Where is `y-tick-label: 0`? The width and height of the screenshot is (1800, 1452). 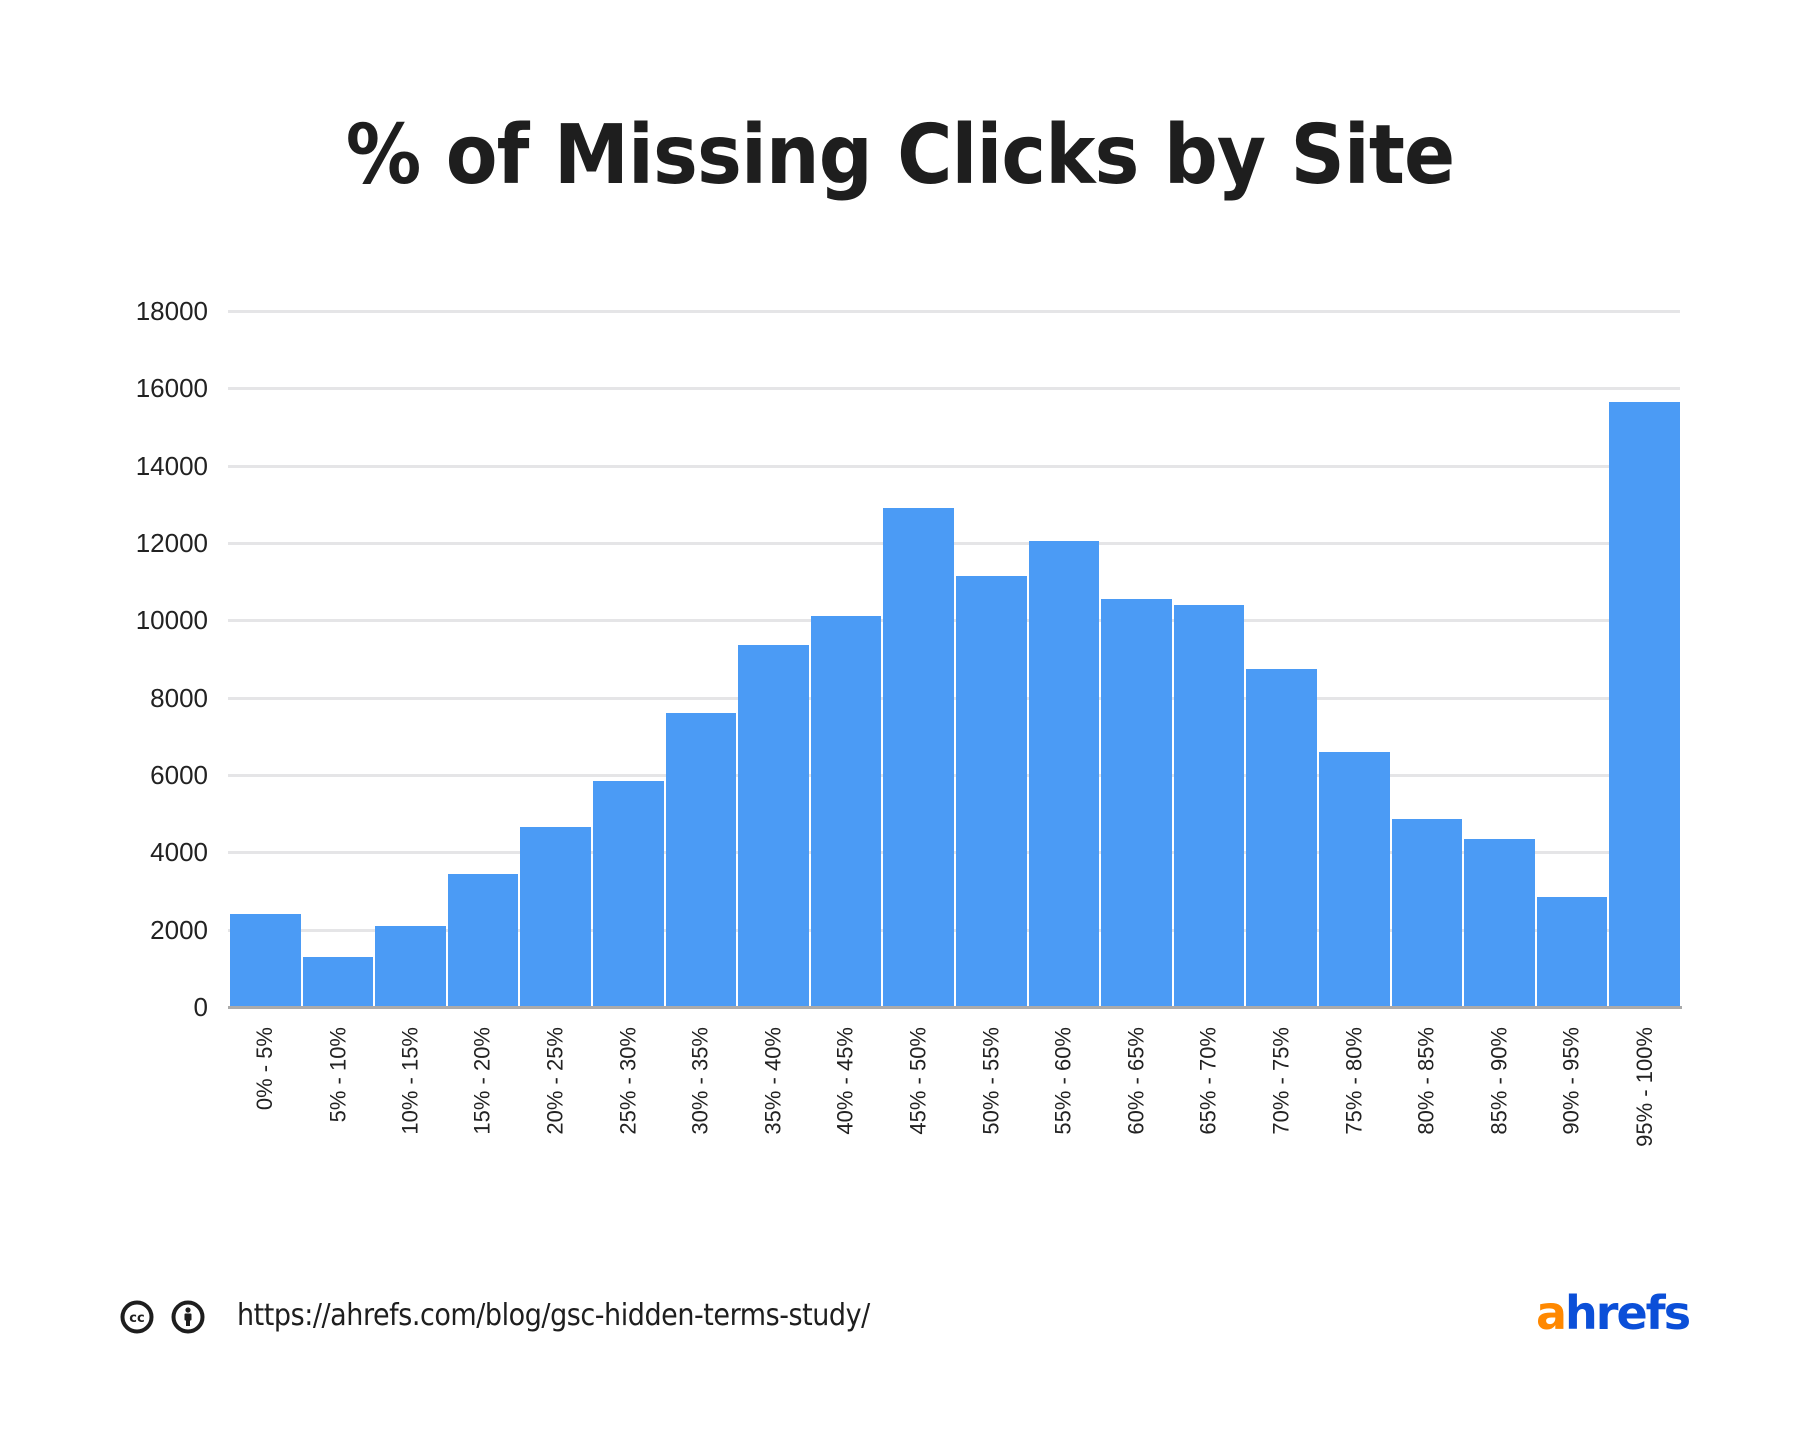
y-tick-label: 0 is located at coordinates (200, 1007).